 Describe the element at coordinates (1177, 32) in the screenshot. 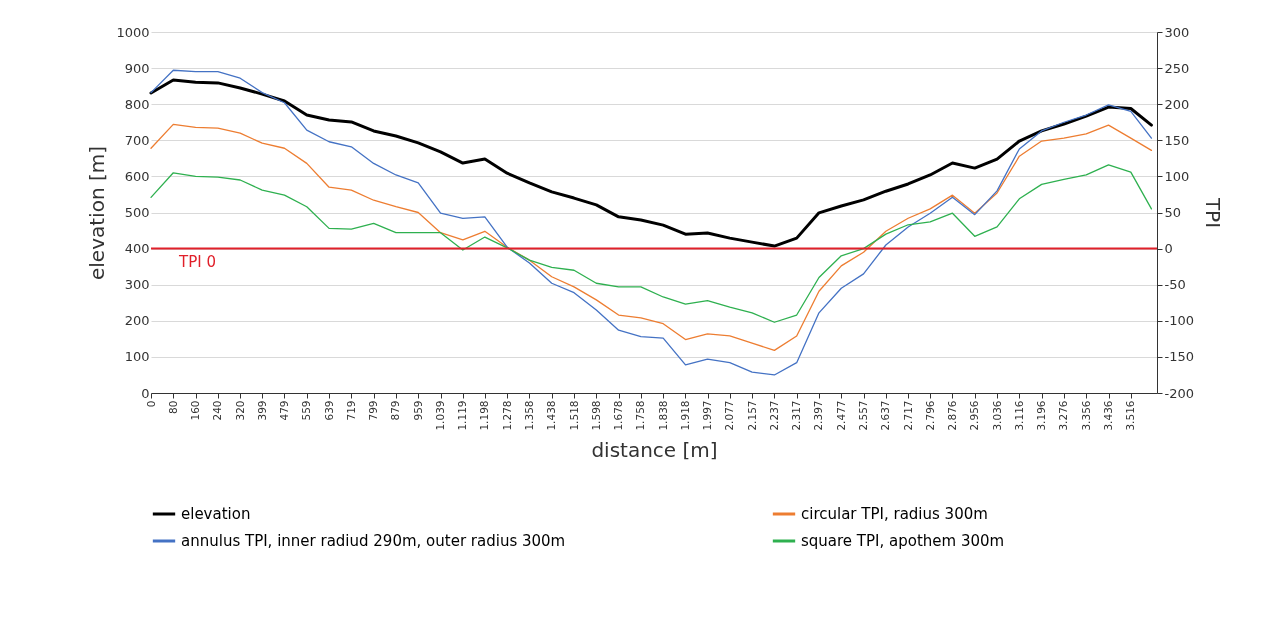

I see `y2-tick-label: 300` at that location.